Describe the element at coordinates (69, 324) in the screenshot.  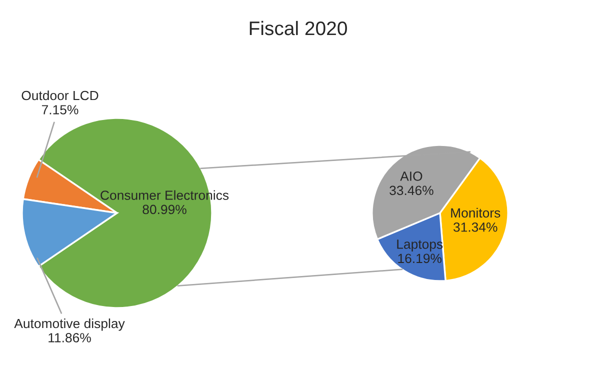
I see `slice-label: Automotive display` at that location.